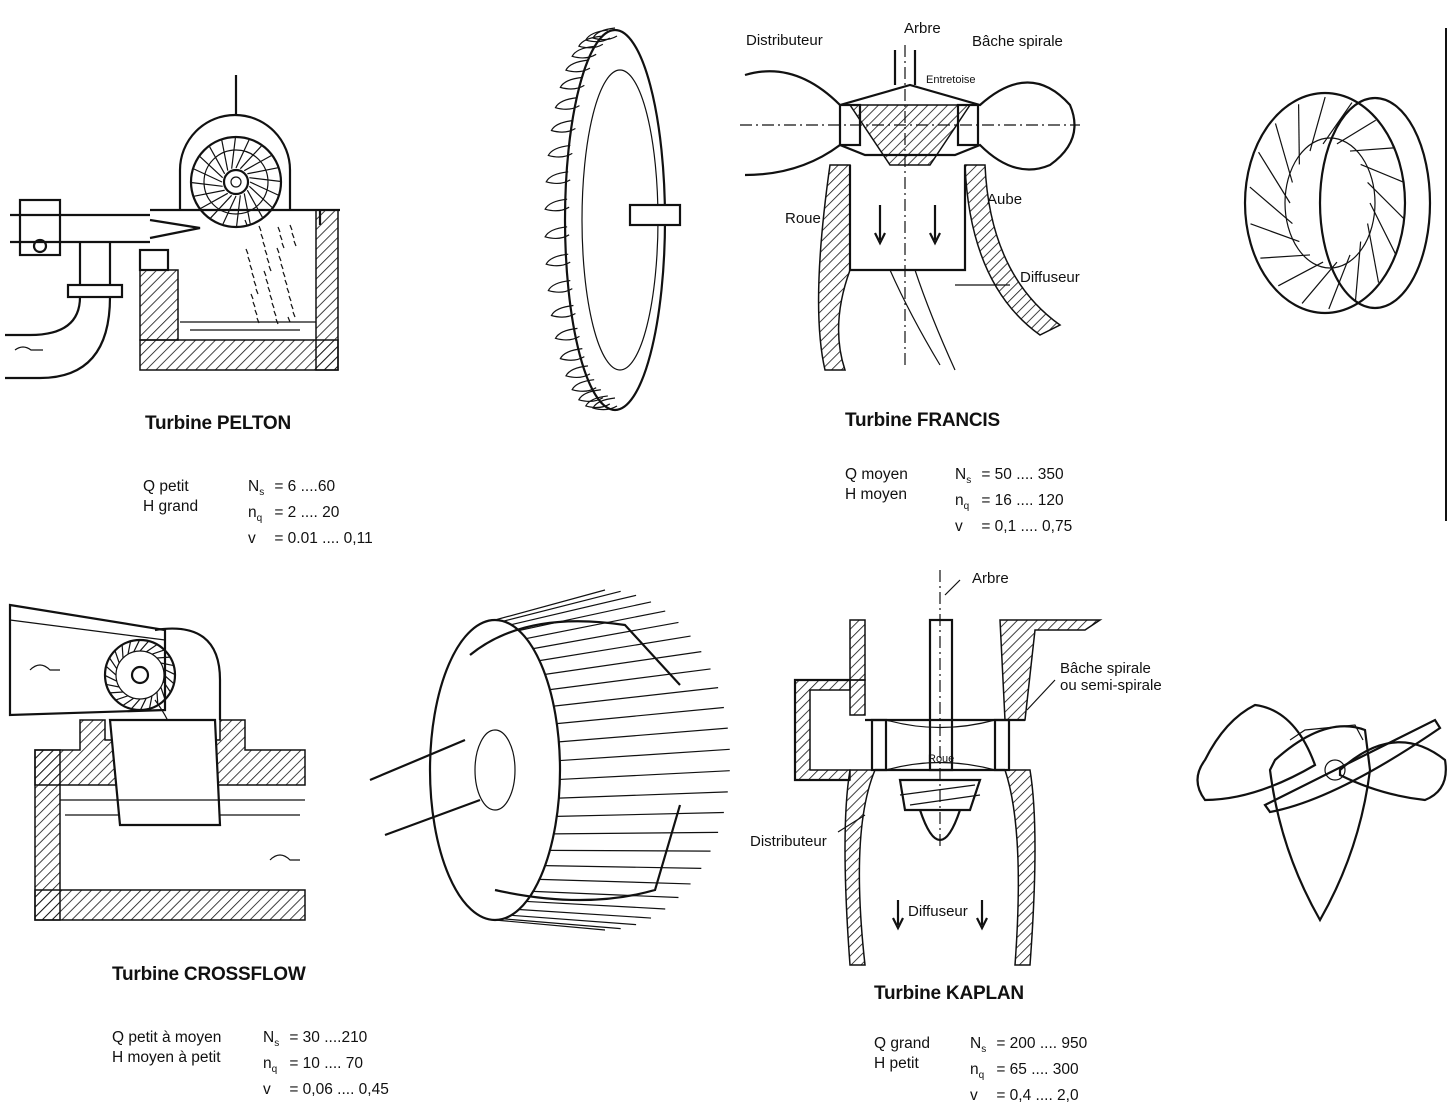 Image resolution: width=1448 pixels, height=1106 pixels. I want to click on kaplan-label-roue: Roue, so click(941, 759).